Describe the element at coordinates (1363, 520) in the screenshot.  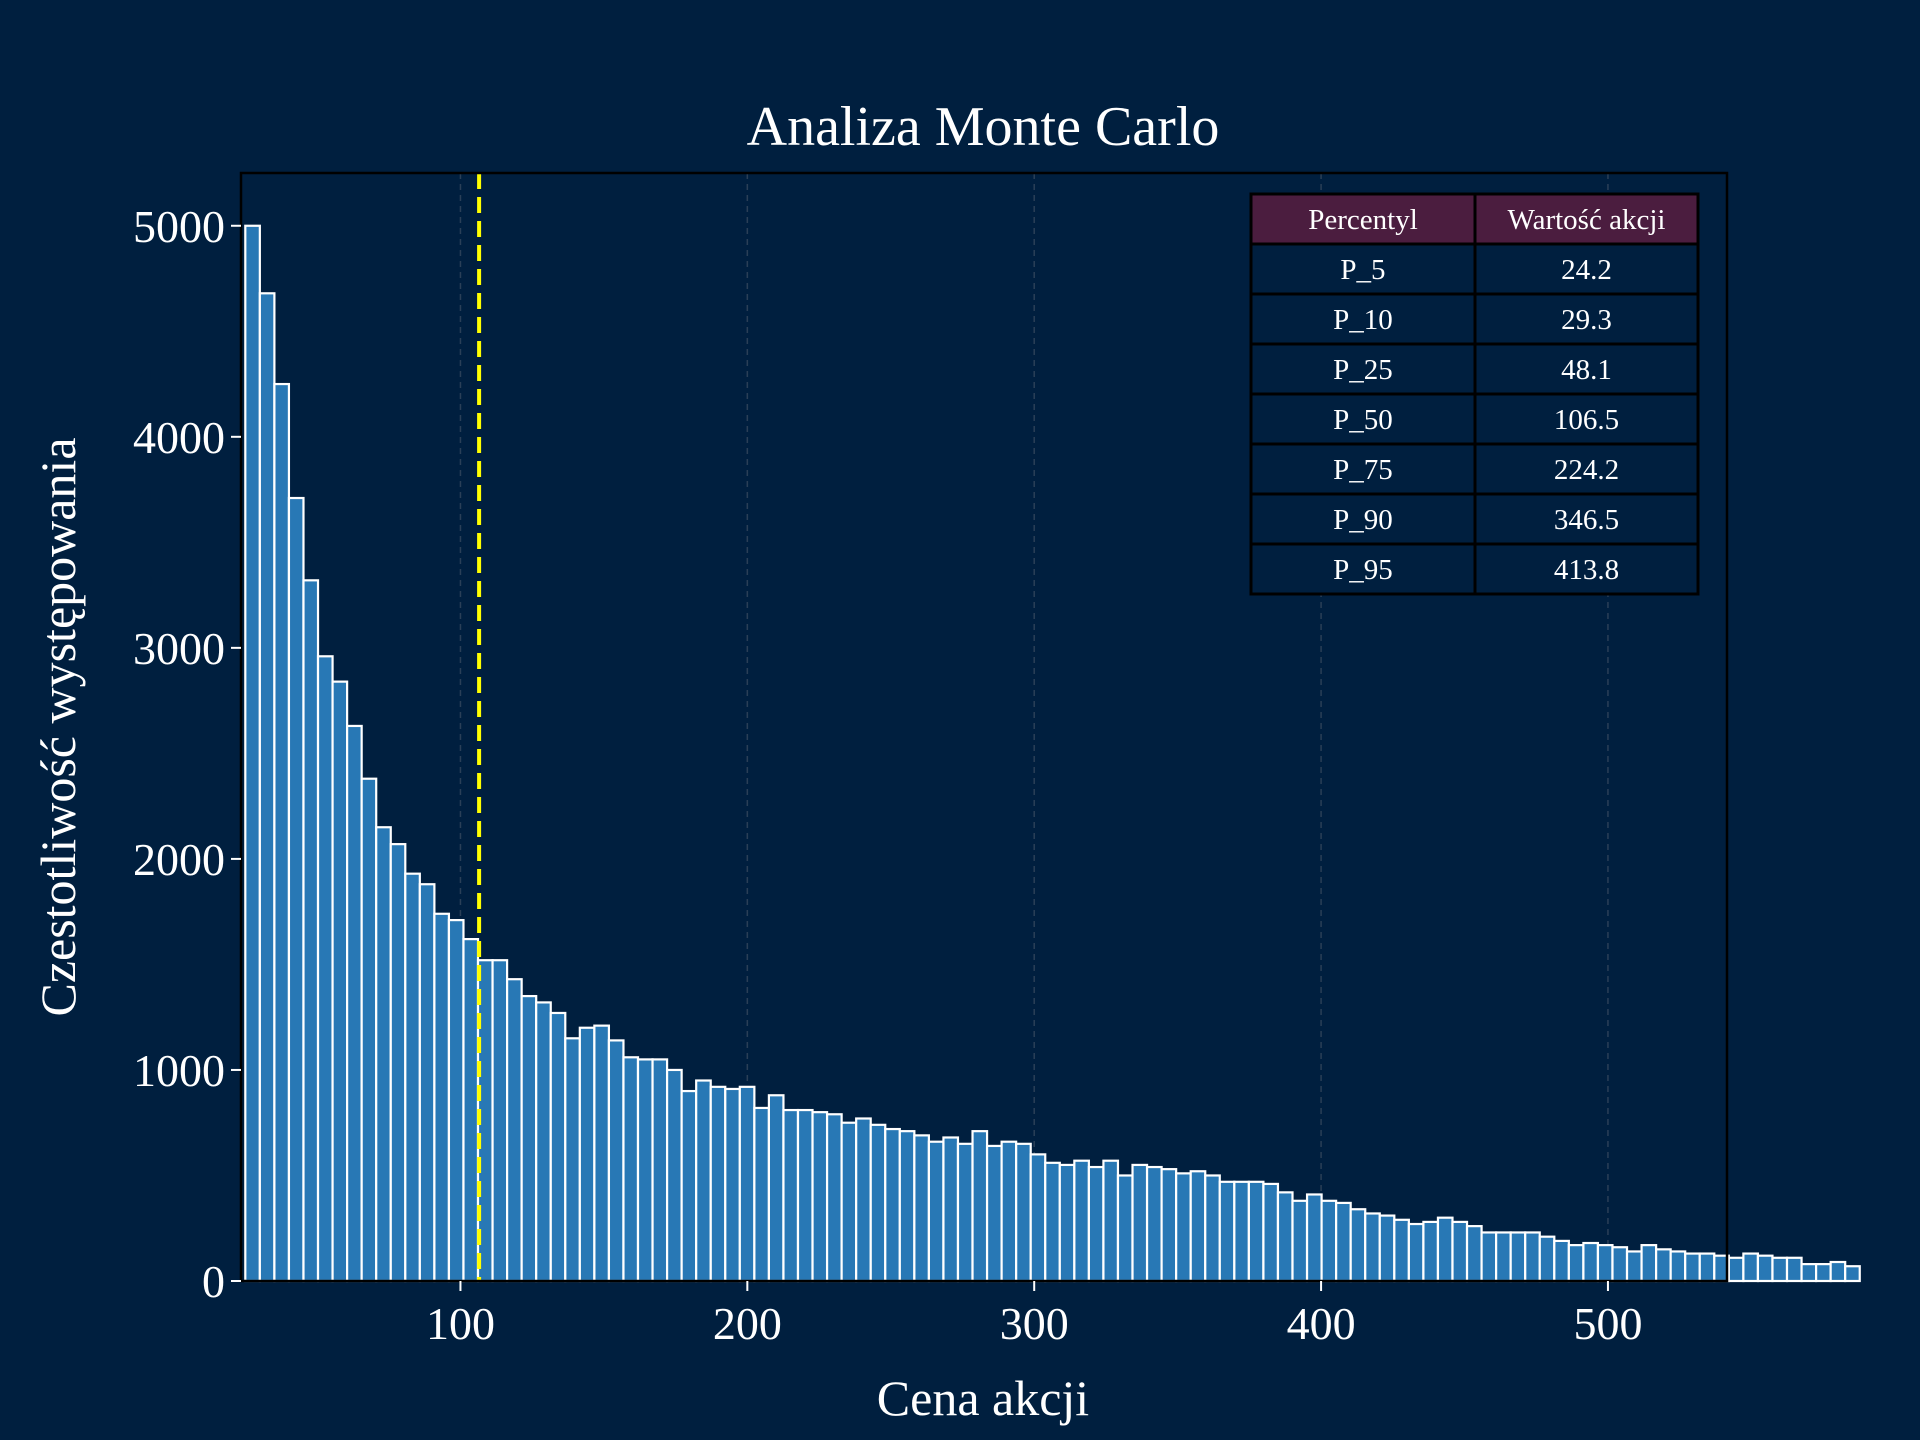
I see `table-cell: P_90` at that location.